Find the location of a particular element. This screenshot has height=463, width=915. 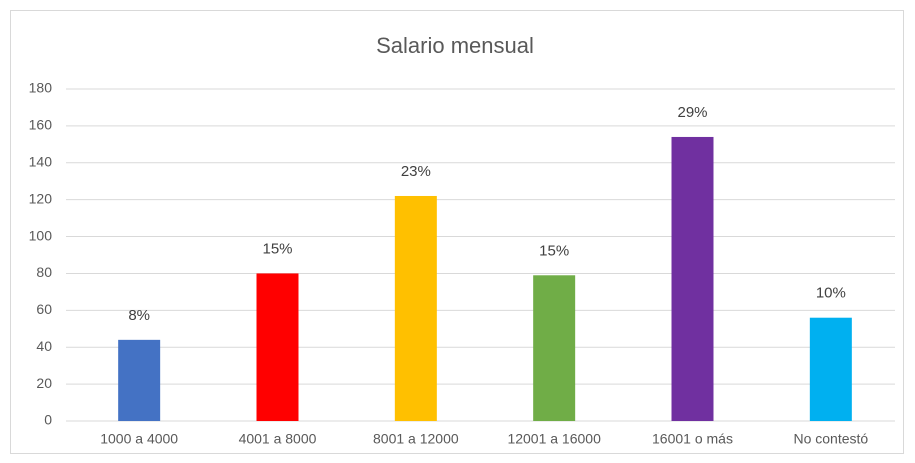

x-tick-label: No contestó is located at coordinates (830, 439).